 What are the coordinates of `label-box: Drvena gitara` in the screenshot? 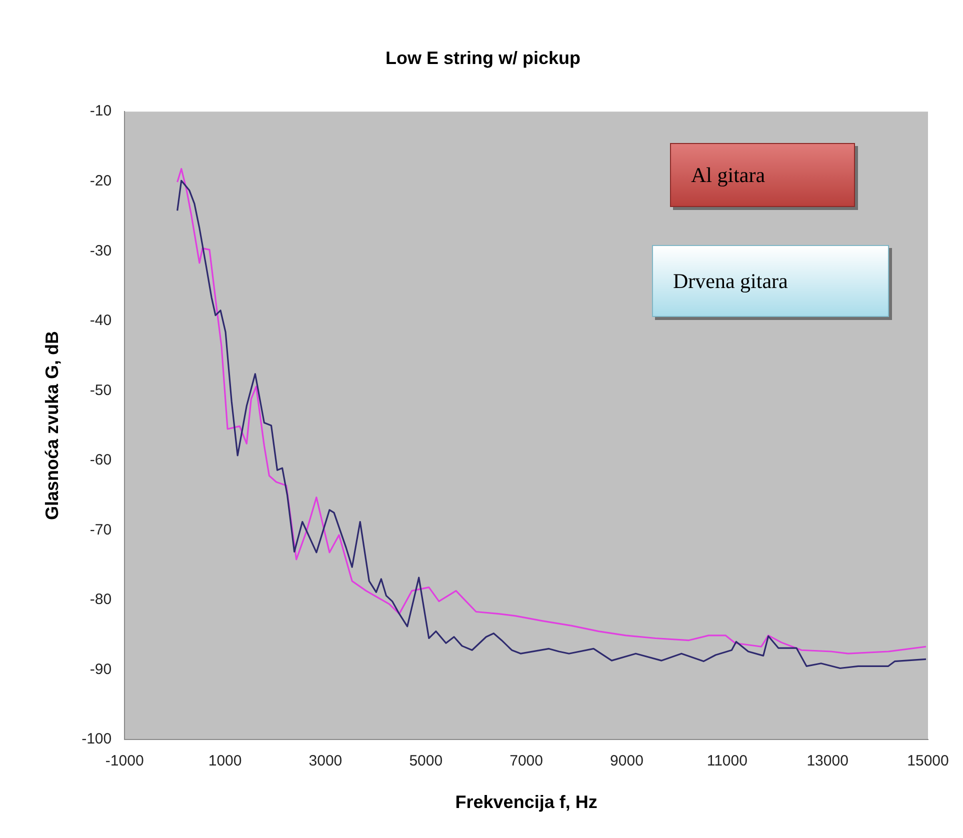 It's located at (770, 281).